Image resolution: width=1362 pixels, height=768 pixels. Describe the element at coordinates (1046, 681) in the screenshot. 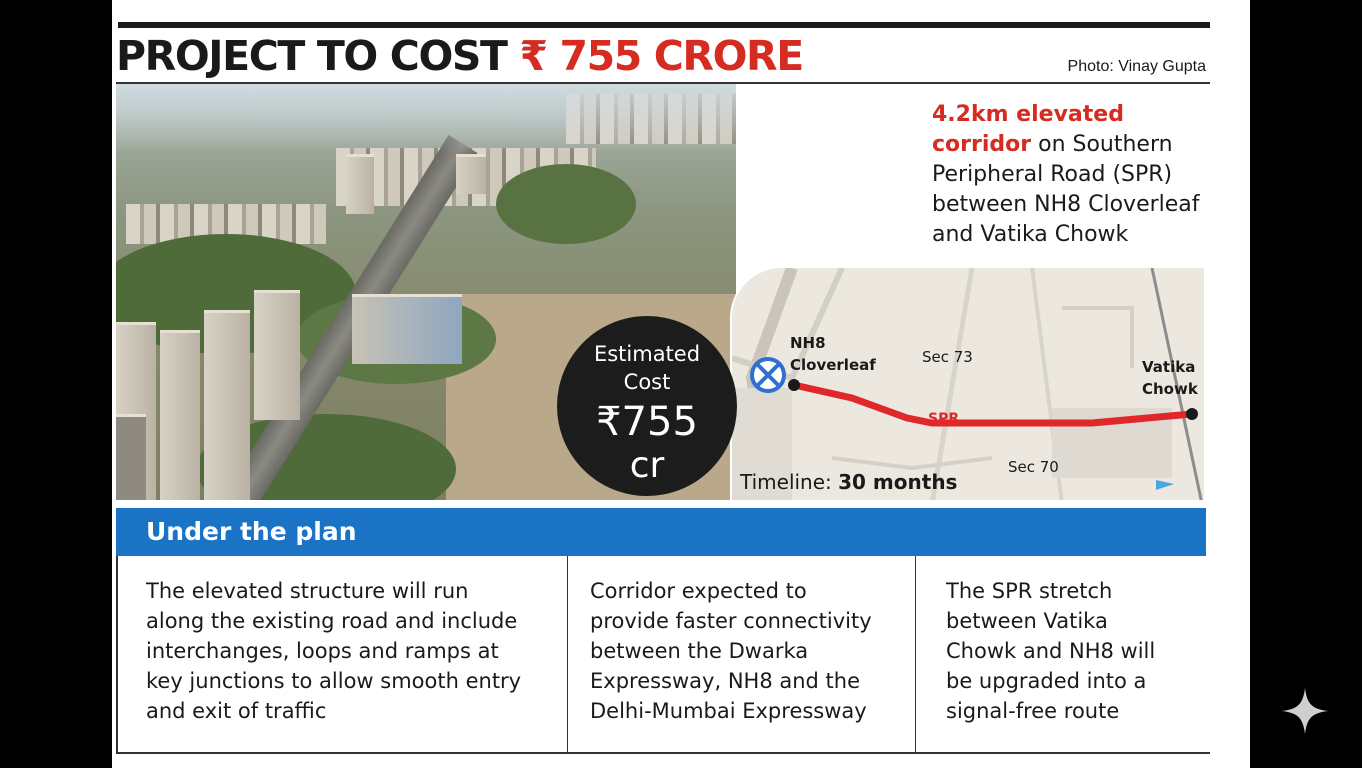

I see `plan-col3-line: be upgraded into a` at that location.